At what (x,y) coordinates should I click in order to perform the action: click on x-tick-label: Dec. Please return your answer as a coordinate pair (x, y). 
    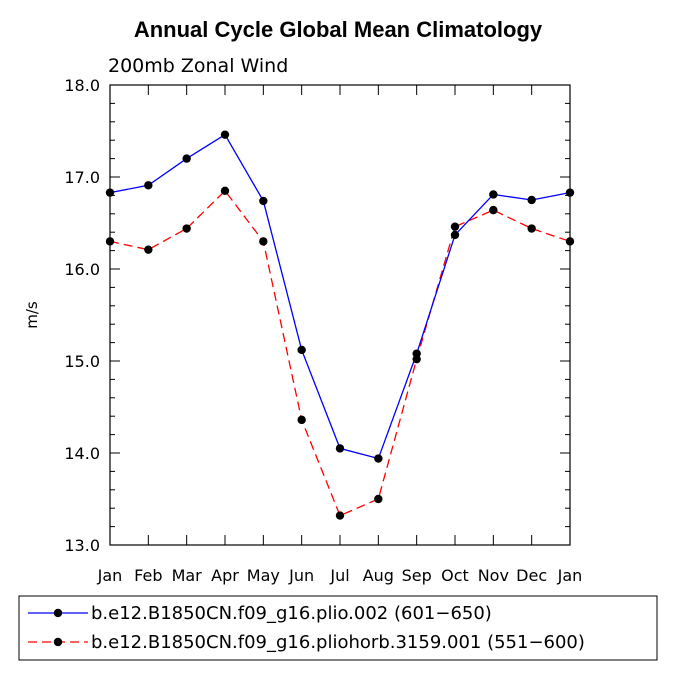
    Looking at the image, I should click on (531, 575).